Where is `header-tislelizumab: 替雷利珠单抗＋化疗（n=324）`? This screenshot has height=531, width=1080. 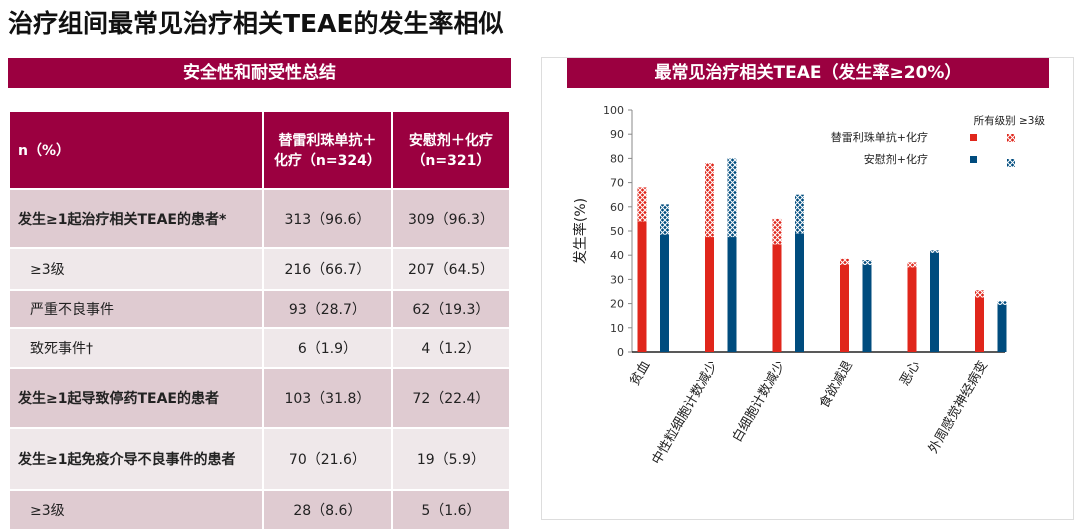
header-tislelizumab: 替雷利珠单抗＋化疗（n=324） is located at coordinates (327, 150).